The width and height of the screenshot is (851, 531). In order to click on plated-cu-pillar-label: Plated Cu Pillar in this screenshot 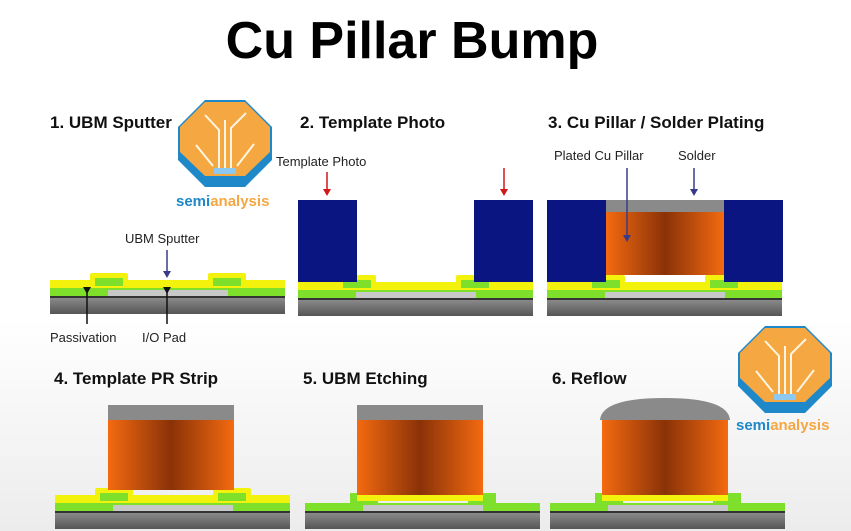, I will do `click(599, 155)`.